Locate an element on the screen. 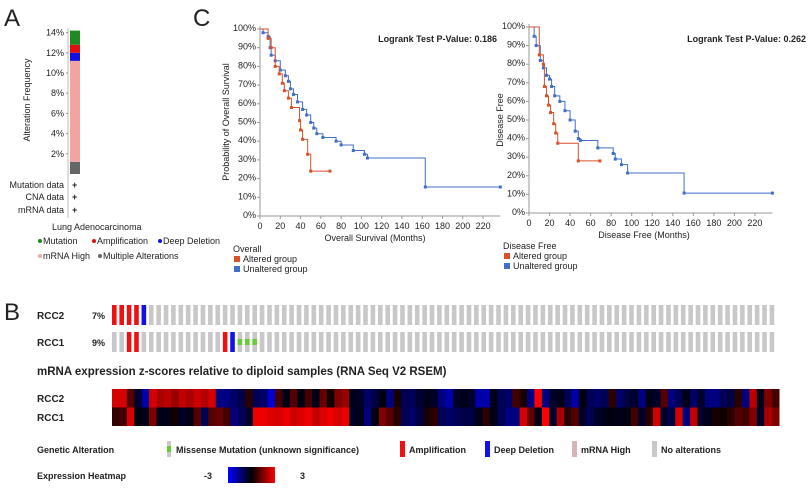 The height and width of the screenshot is (488, 811). x-tick-label: 200 is located at coordinates (734, 223).